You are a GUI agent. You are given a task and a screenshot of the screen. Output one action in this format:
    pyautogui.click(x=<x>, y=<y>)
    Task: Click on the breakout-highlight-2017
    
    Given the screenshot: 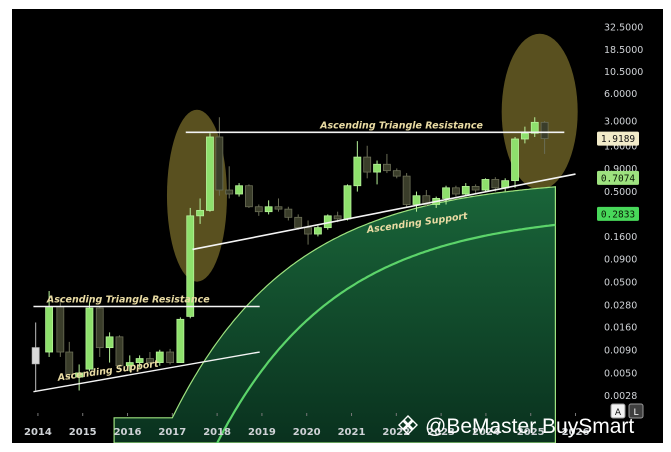 What is the action you would take?
    pyautogui.click(x=196, y=195)
    